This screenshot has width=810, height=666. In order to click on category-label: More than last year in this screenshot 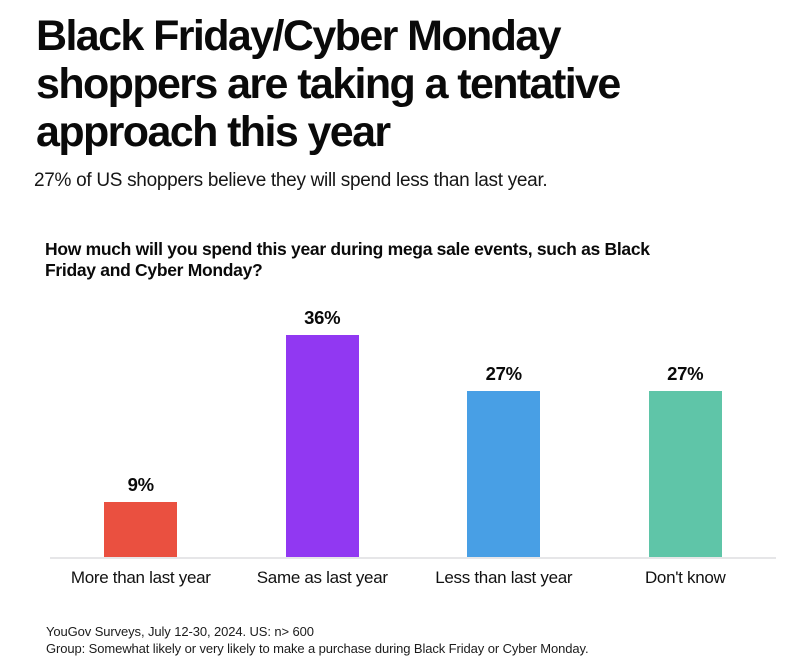, I will do `click(140, 577)`.